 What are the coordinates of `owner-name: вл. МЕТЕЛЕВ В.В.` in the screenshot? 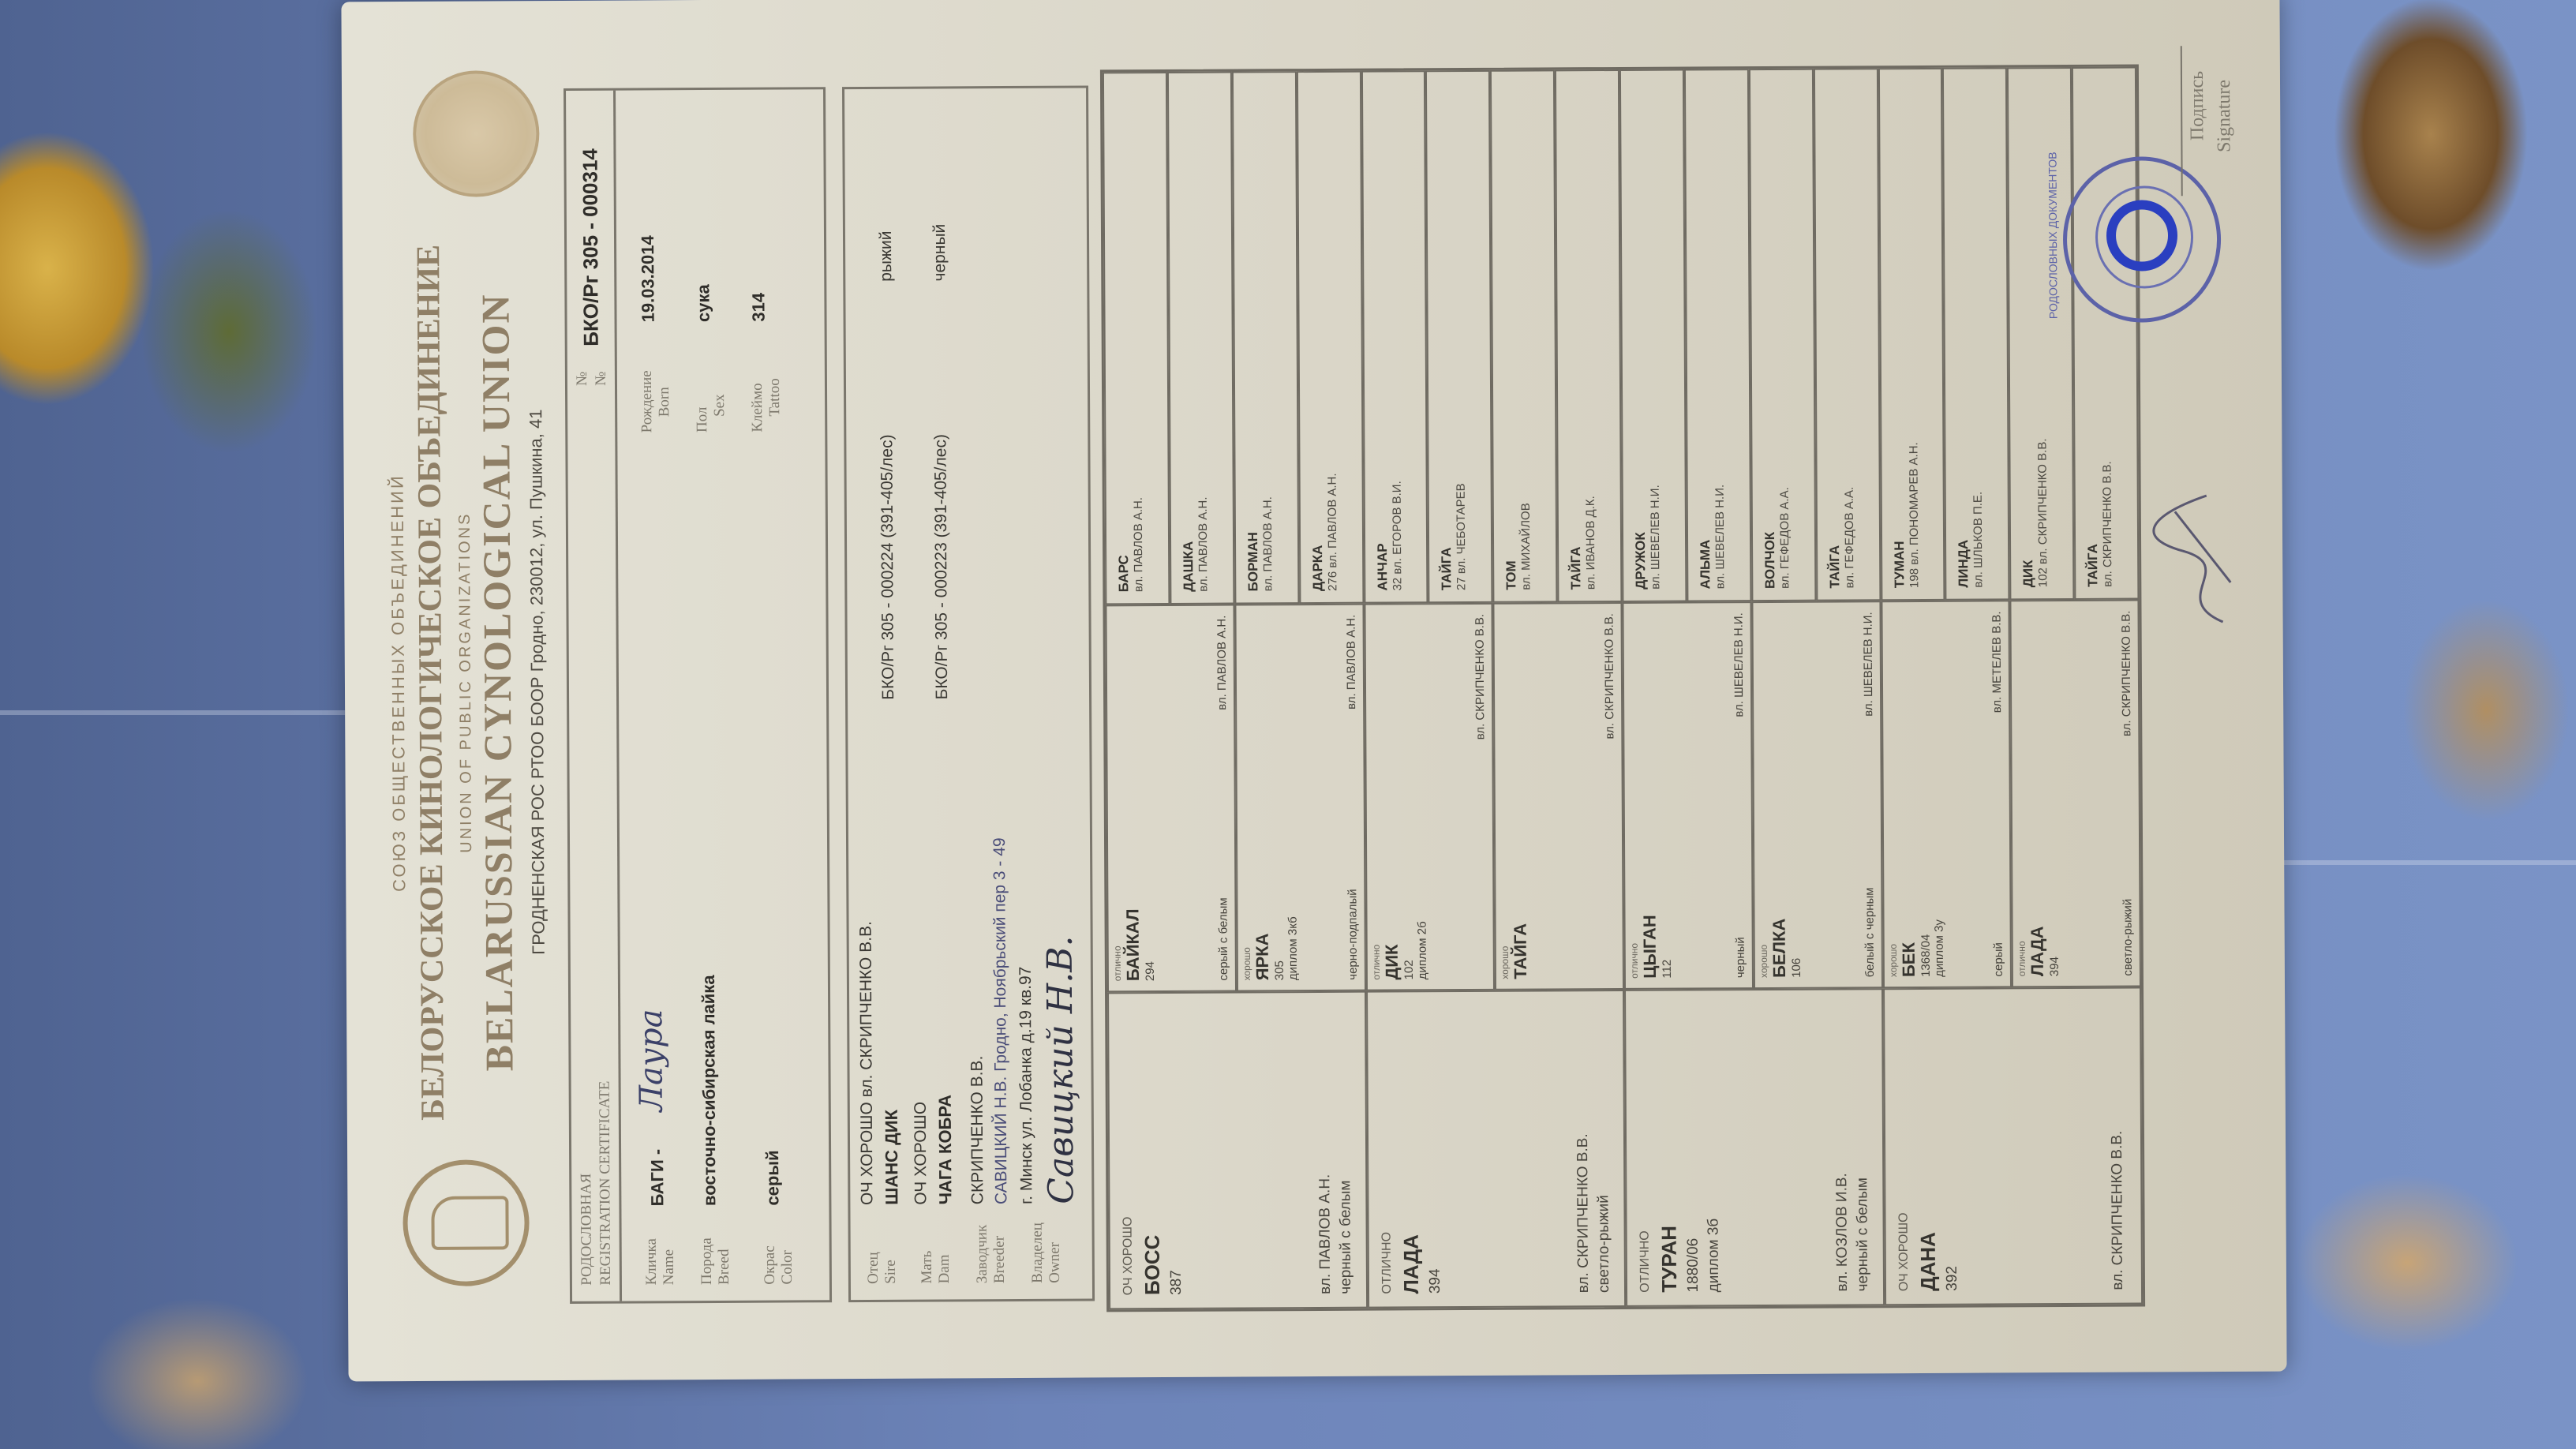 It's located at (1997, 662).